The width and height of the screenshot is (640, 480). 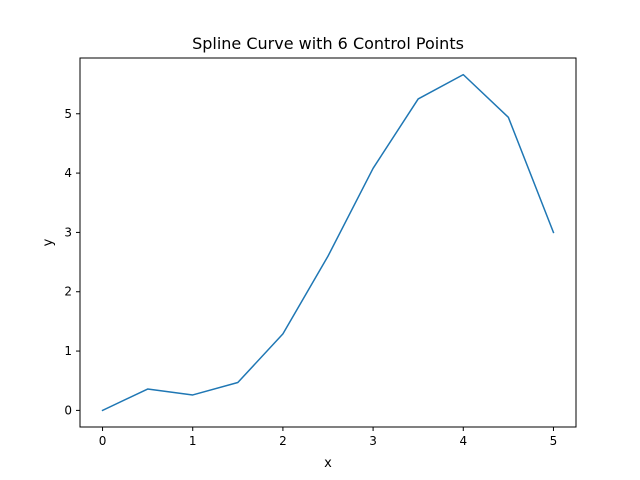 What do you see at coordinates (68, 173) in the screenshot?
I see `y-tick-label: 4` at bounding box center [68, 173].